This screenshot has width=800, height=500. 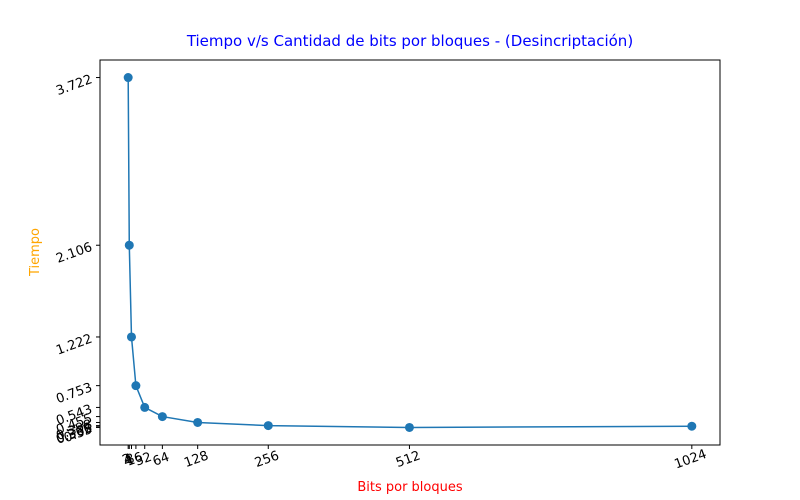 I want to click on x-axis-label: Bits por bloques, so click(x=410, y=487).